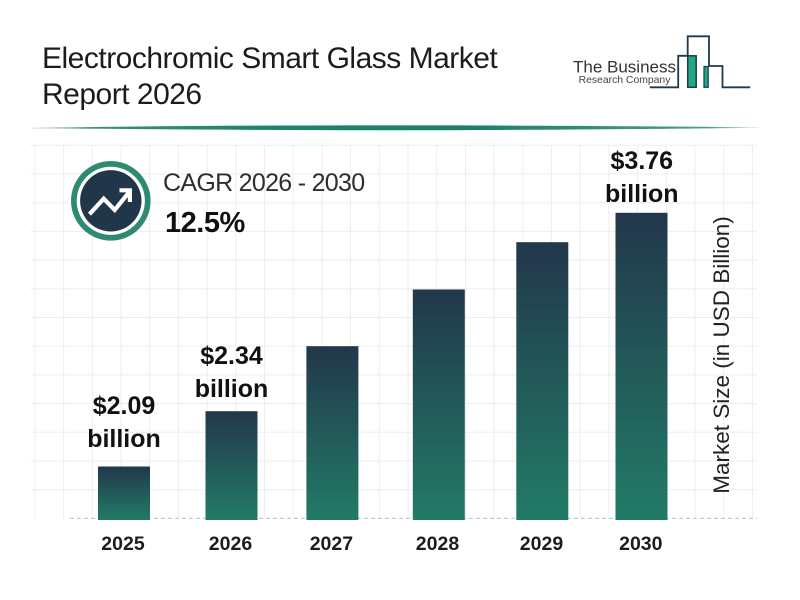 This screenshot has height=600, width=800. What do you see at coordinates (624, 66) in the screenshot?
I see `svg-text: The Business` at bounding box center [624, 66].